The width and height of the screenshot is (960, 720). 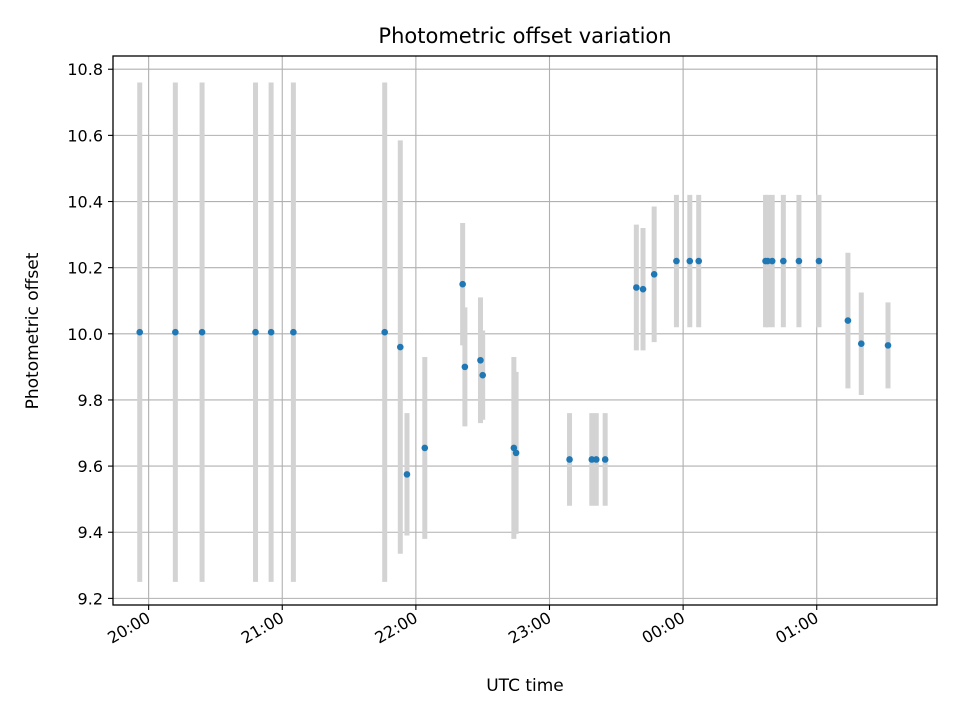 What do you see at coordinates (90, 598) in the screenshot?
I see `y-tick-label: 9.2` at bounding box center [90, 598].